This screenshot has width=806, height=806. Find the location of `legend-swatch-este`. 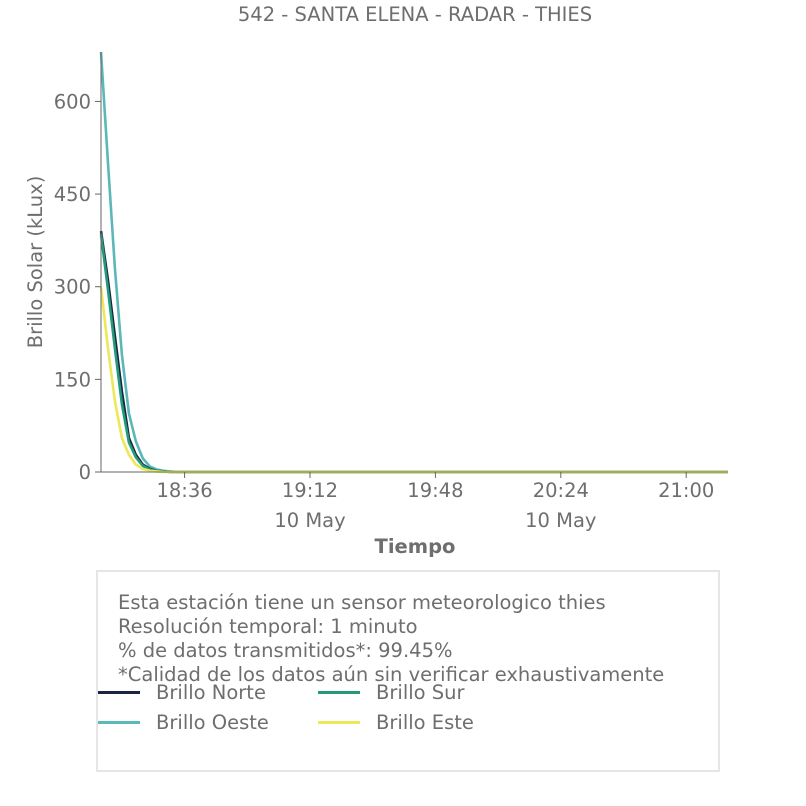

legend-swatch-este is located at coordinates (339, 722).